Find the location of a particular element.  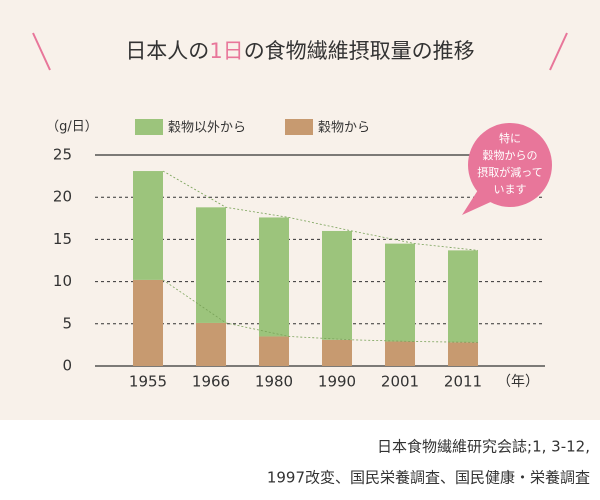

callout-text: 特に is located at coordinates (510, 138).